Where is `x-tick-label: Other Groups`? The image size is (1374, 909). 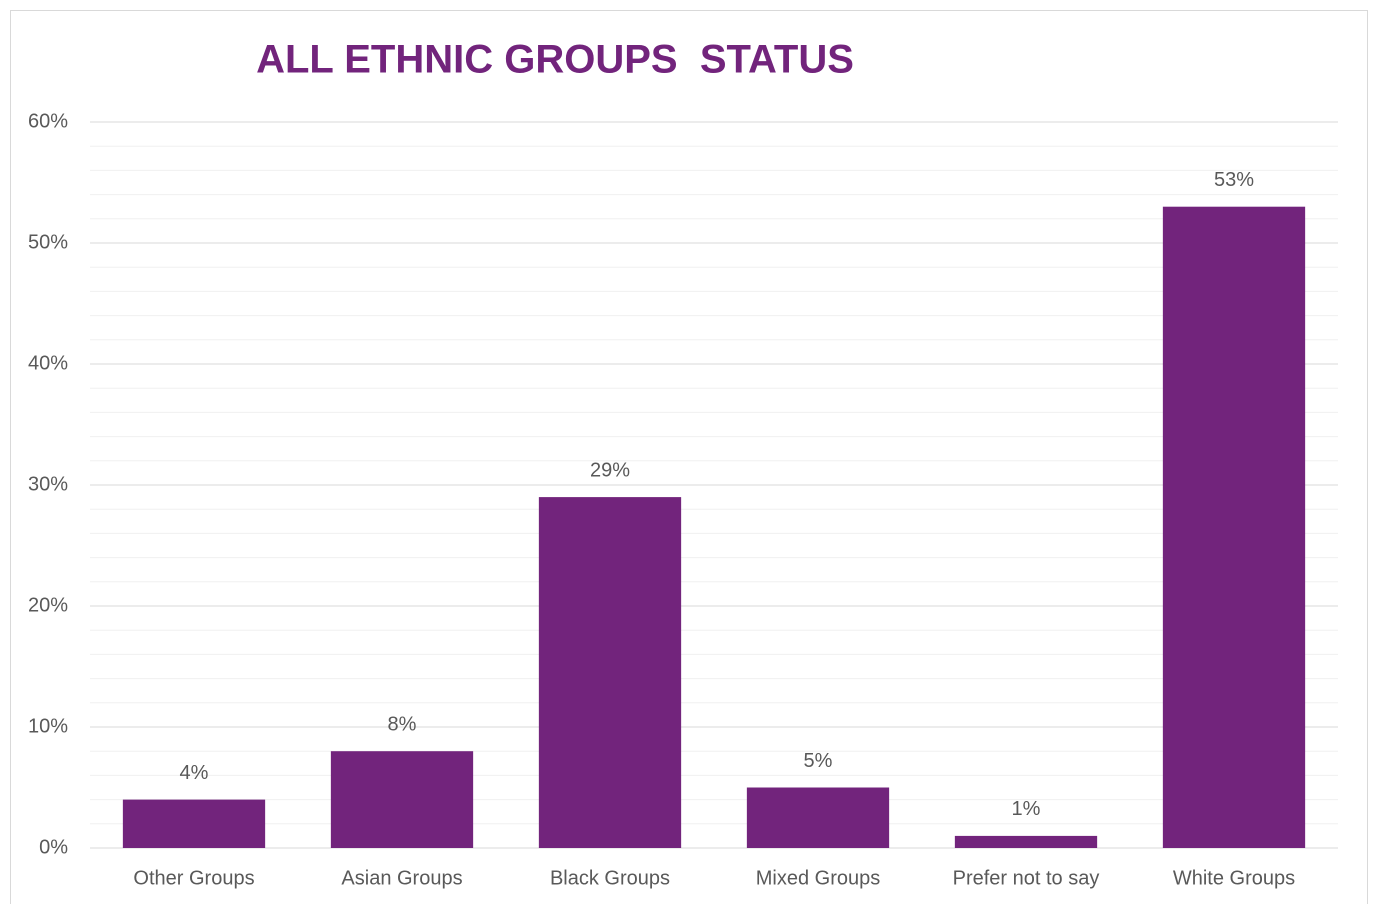
x-tick-label: Other Groups is located at coordinates (193, 878).